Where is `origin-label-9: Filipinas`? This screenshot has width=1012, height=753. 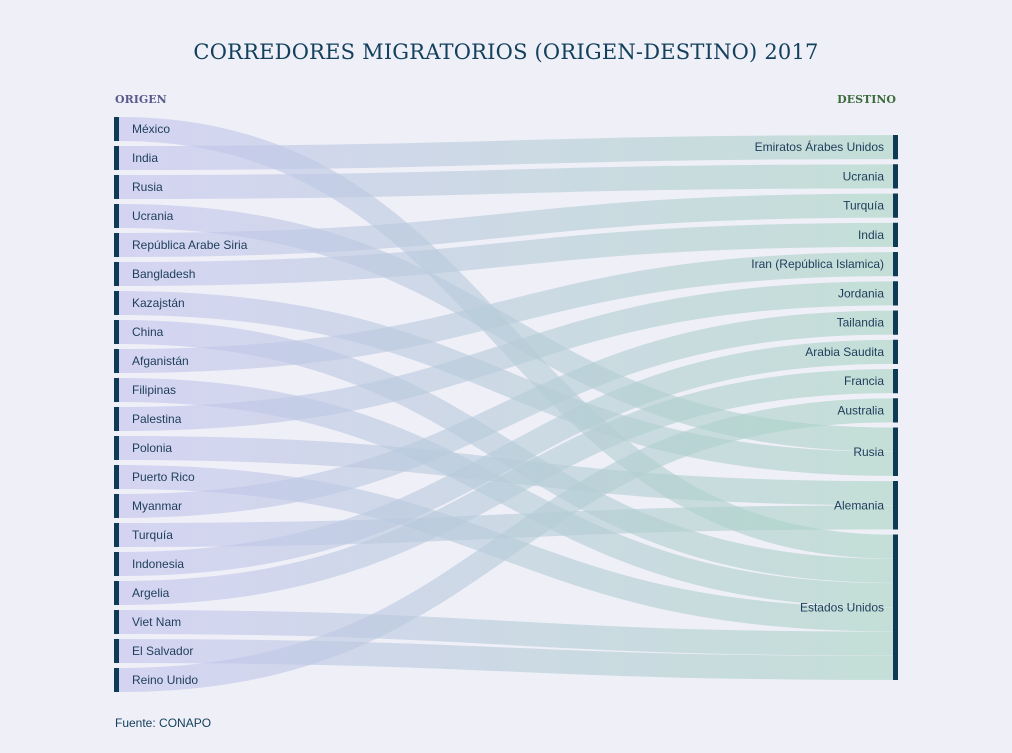
origin-label-9: Filipinas is located at coordinates (154, 390).